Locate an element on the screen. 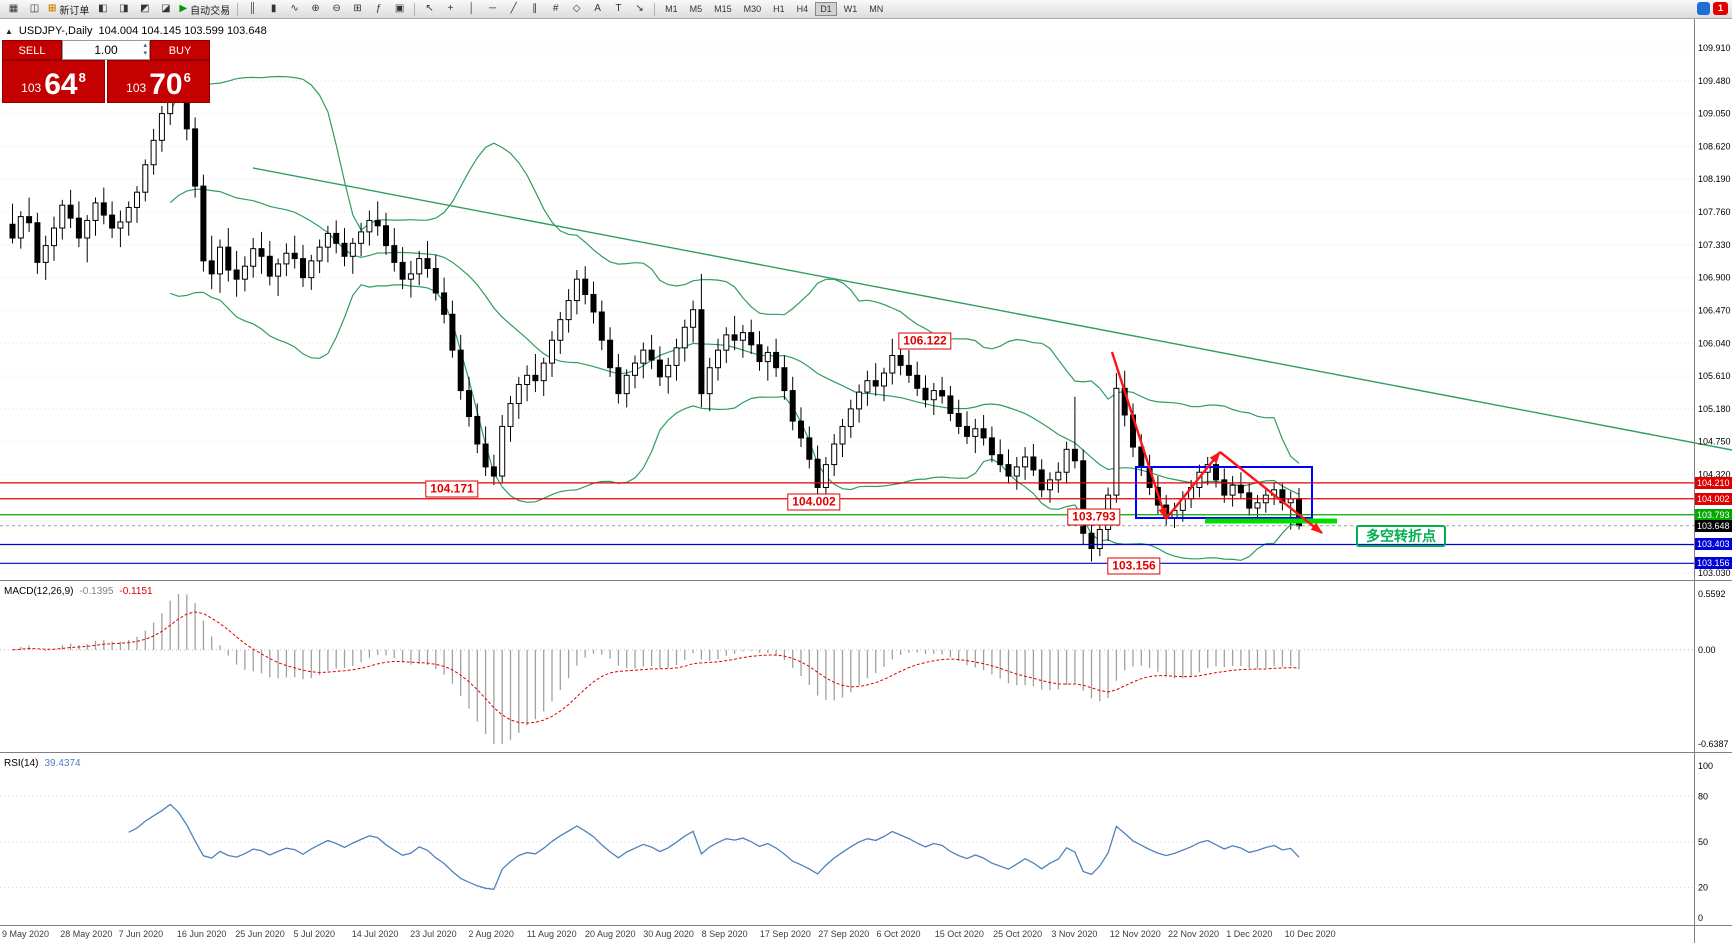 The width and height of the screenshot is (1732, 943). bar-chart-button: ║ is located at coordinates (252, 9).